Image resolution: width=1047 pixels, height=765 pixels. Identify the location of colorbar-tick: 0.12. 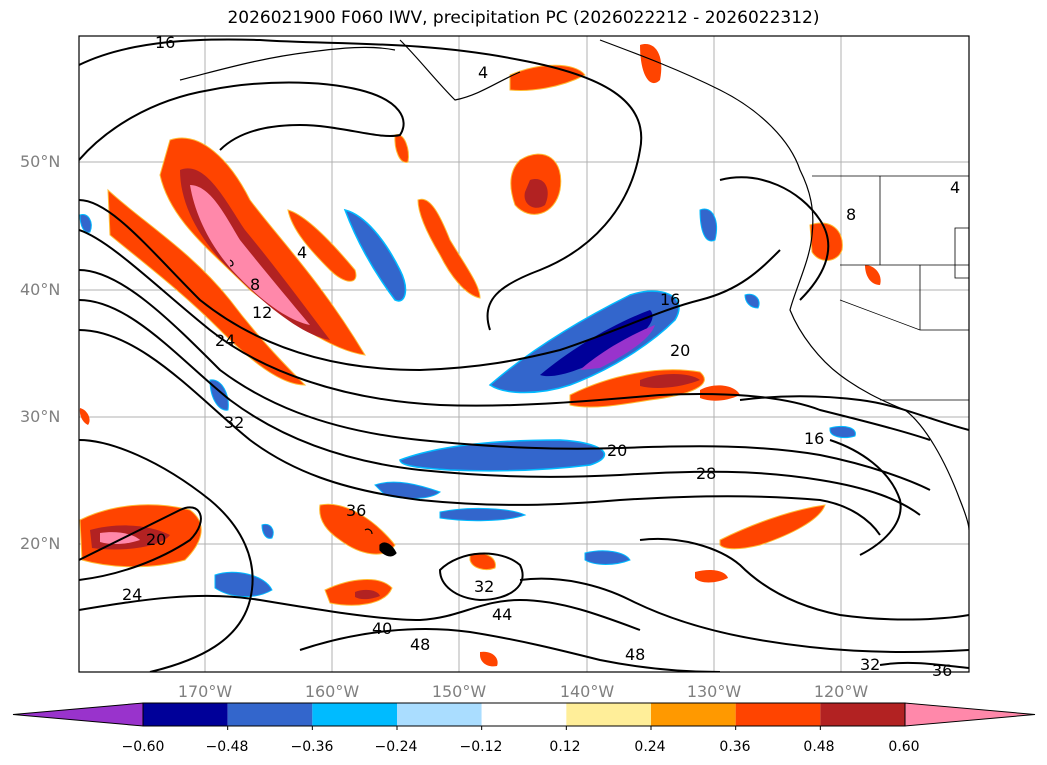
(565, 747).